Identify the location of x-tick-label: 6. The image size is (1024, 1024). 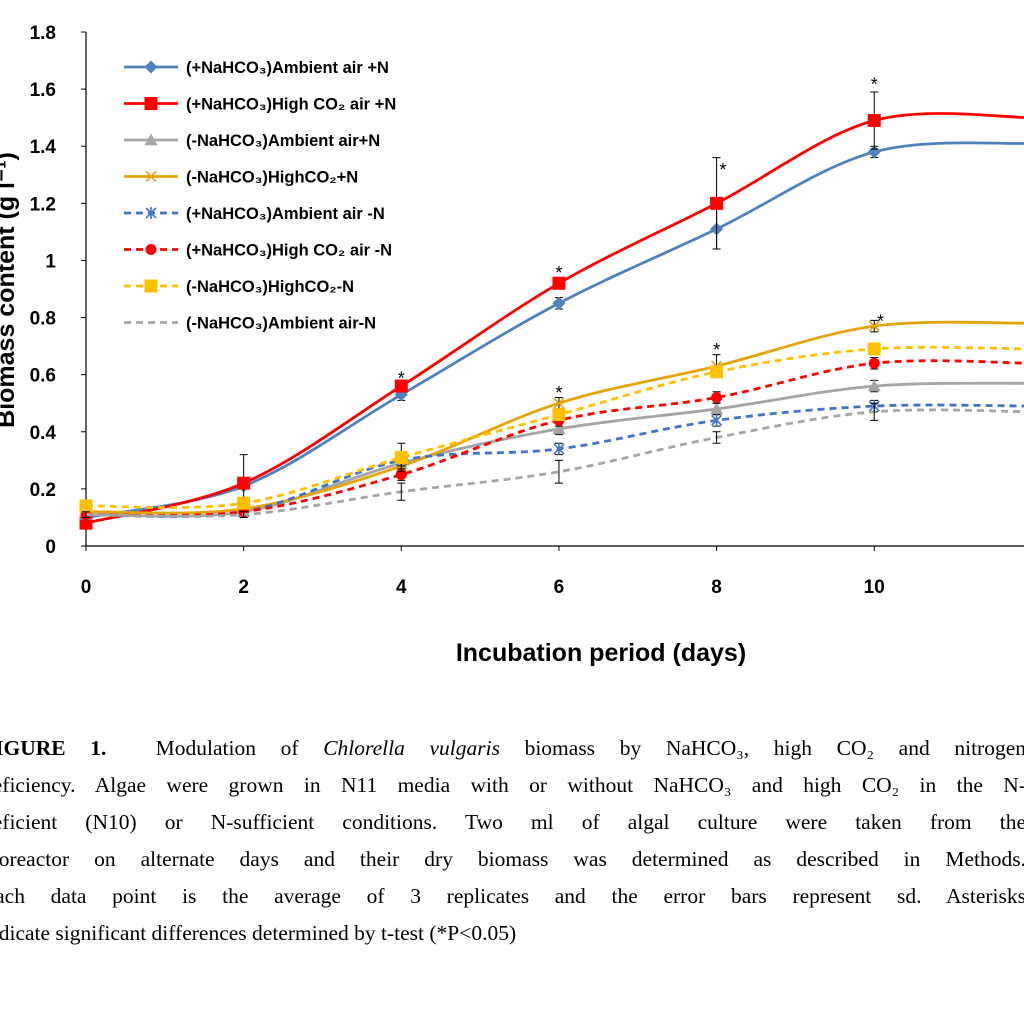
(559, 587).